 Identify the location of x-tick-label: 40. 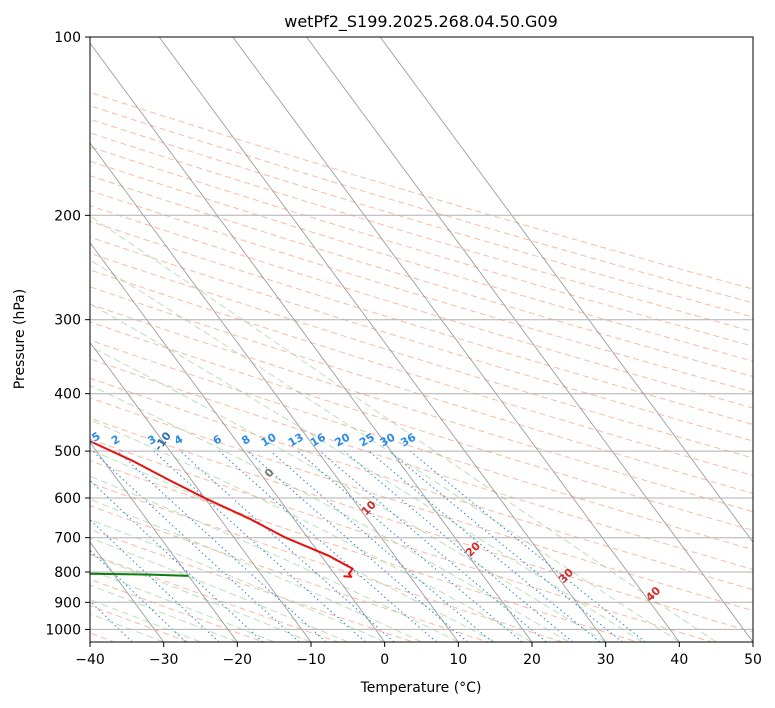
(679, 660).